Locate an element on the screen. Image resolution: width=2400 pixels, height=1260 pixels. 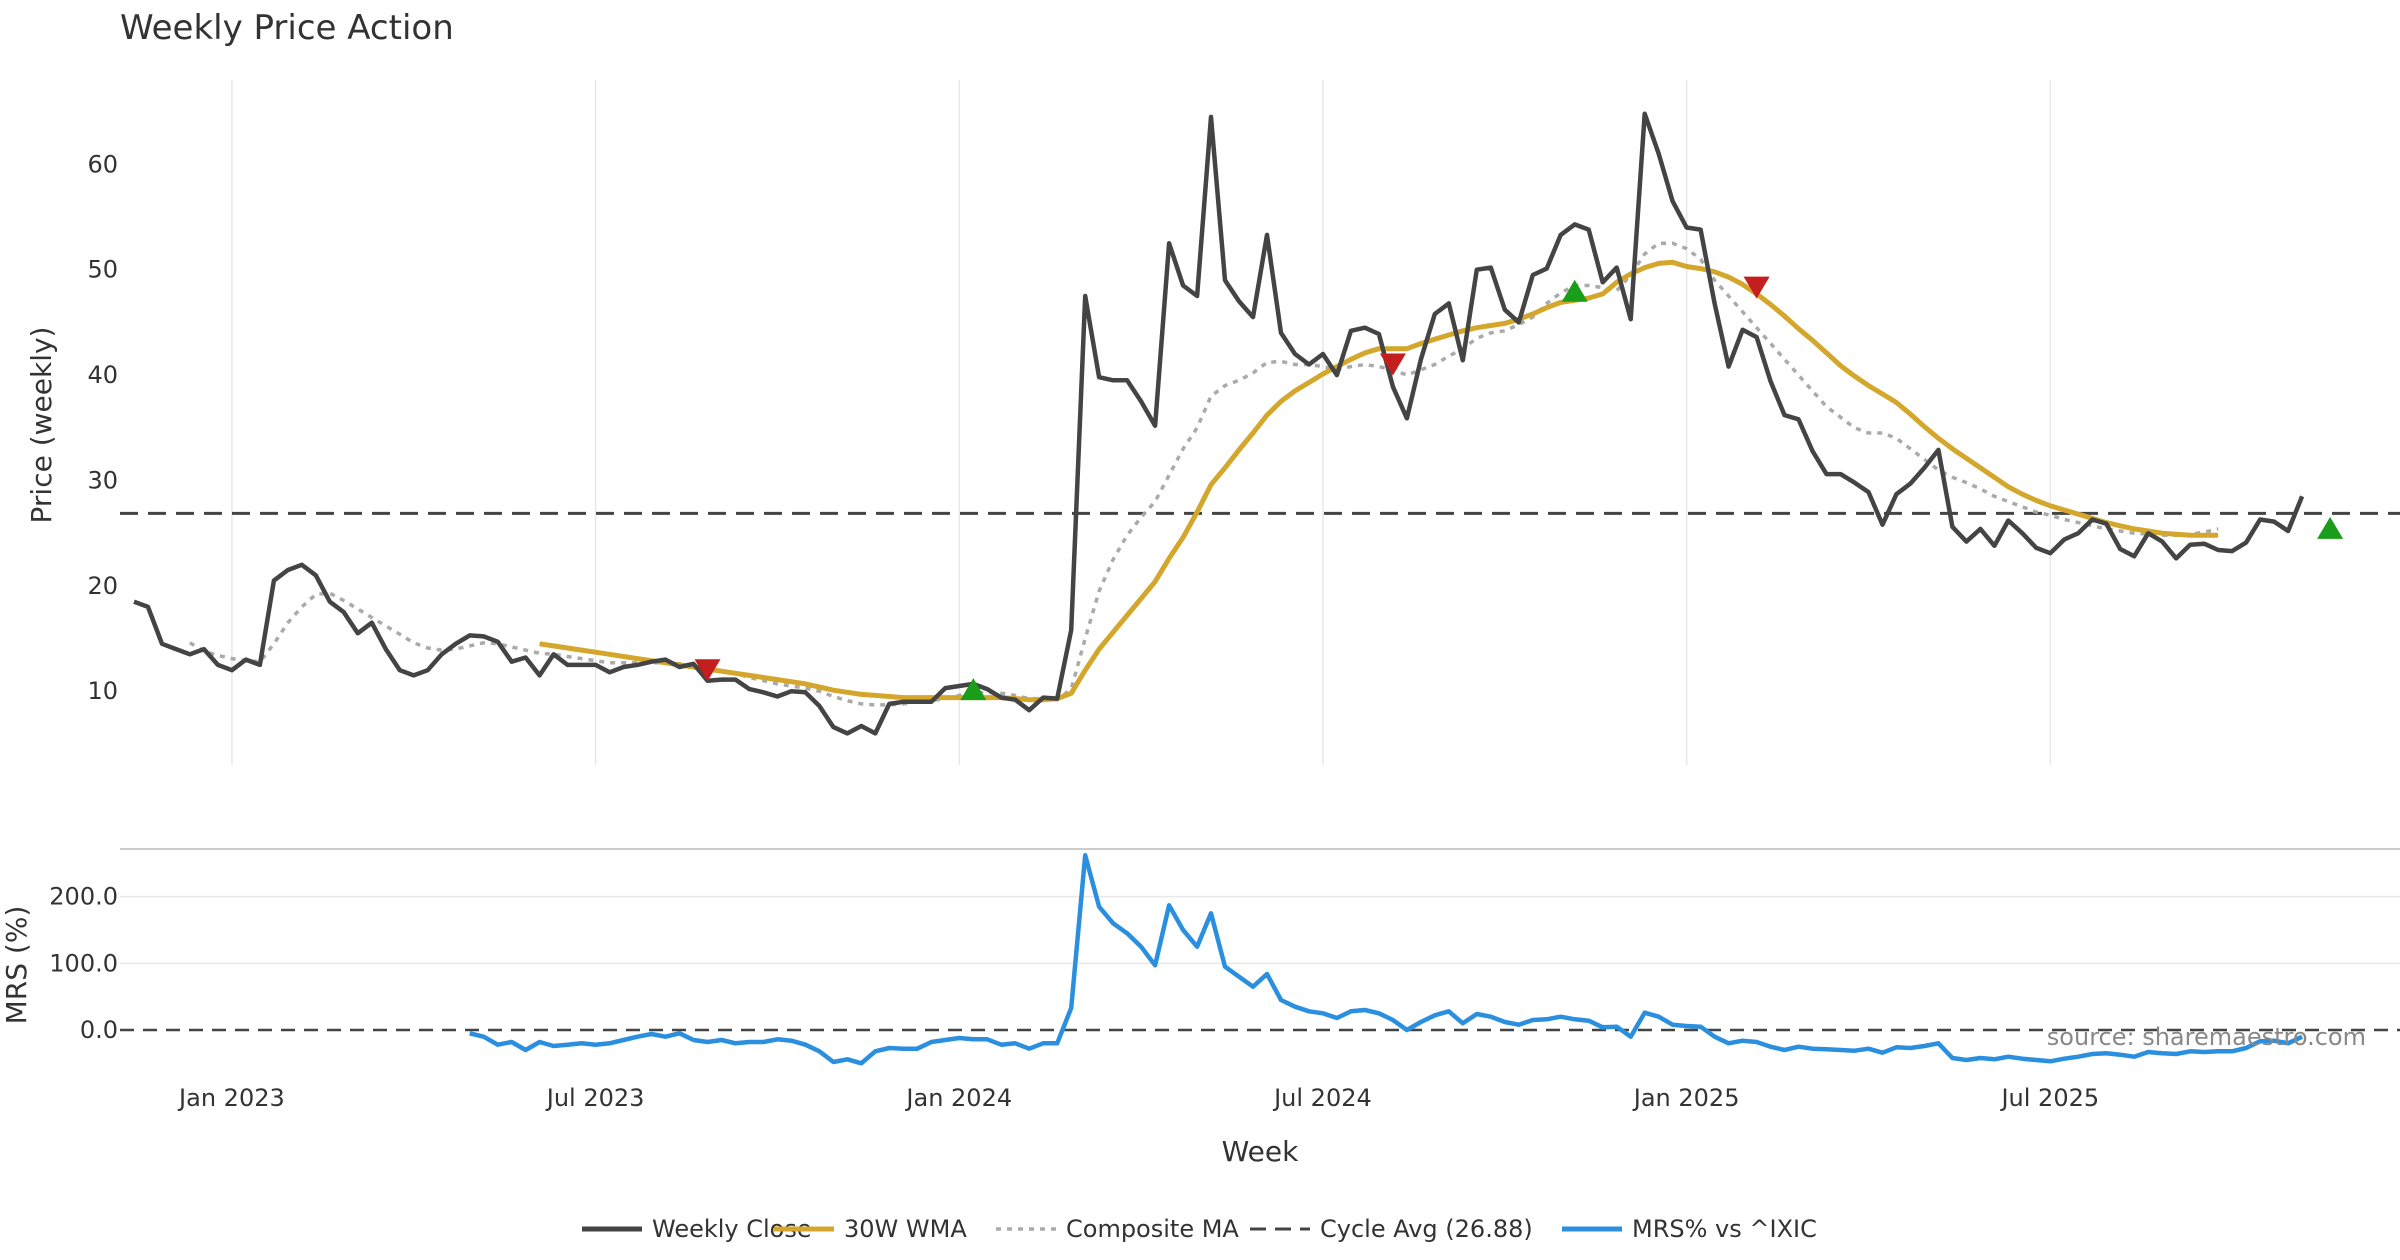
mrs-ytick-0: 0.0 is located at coordinates (99, 1030).